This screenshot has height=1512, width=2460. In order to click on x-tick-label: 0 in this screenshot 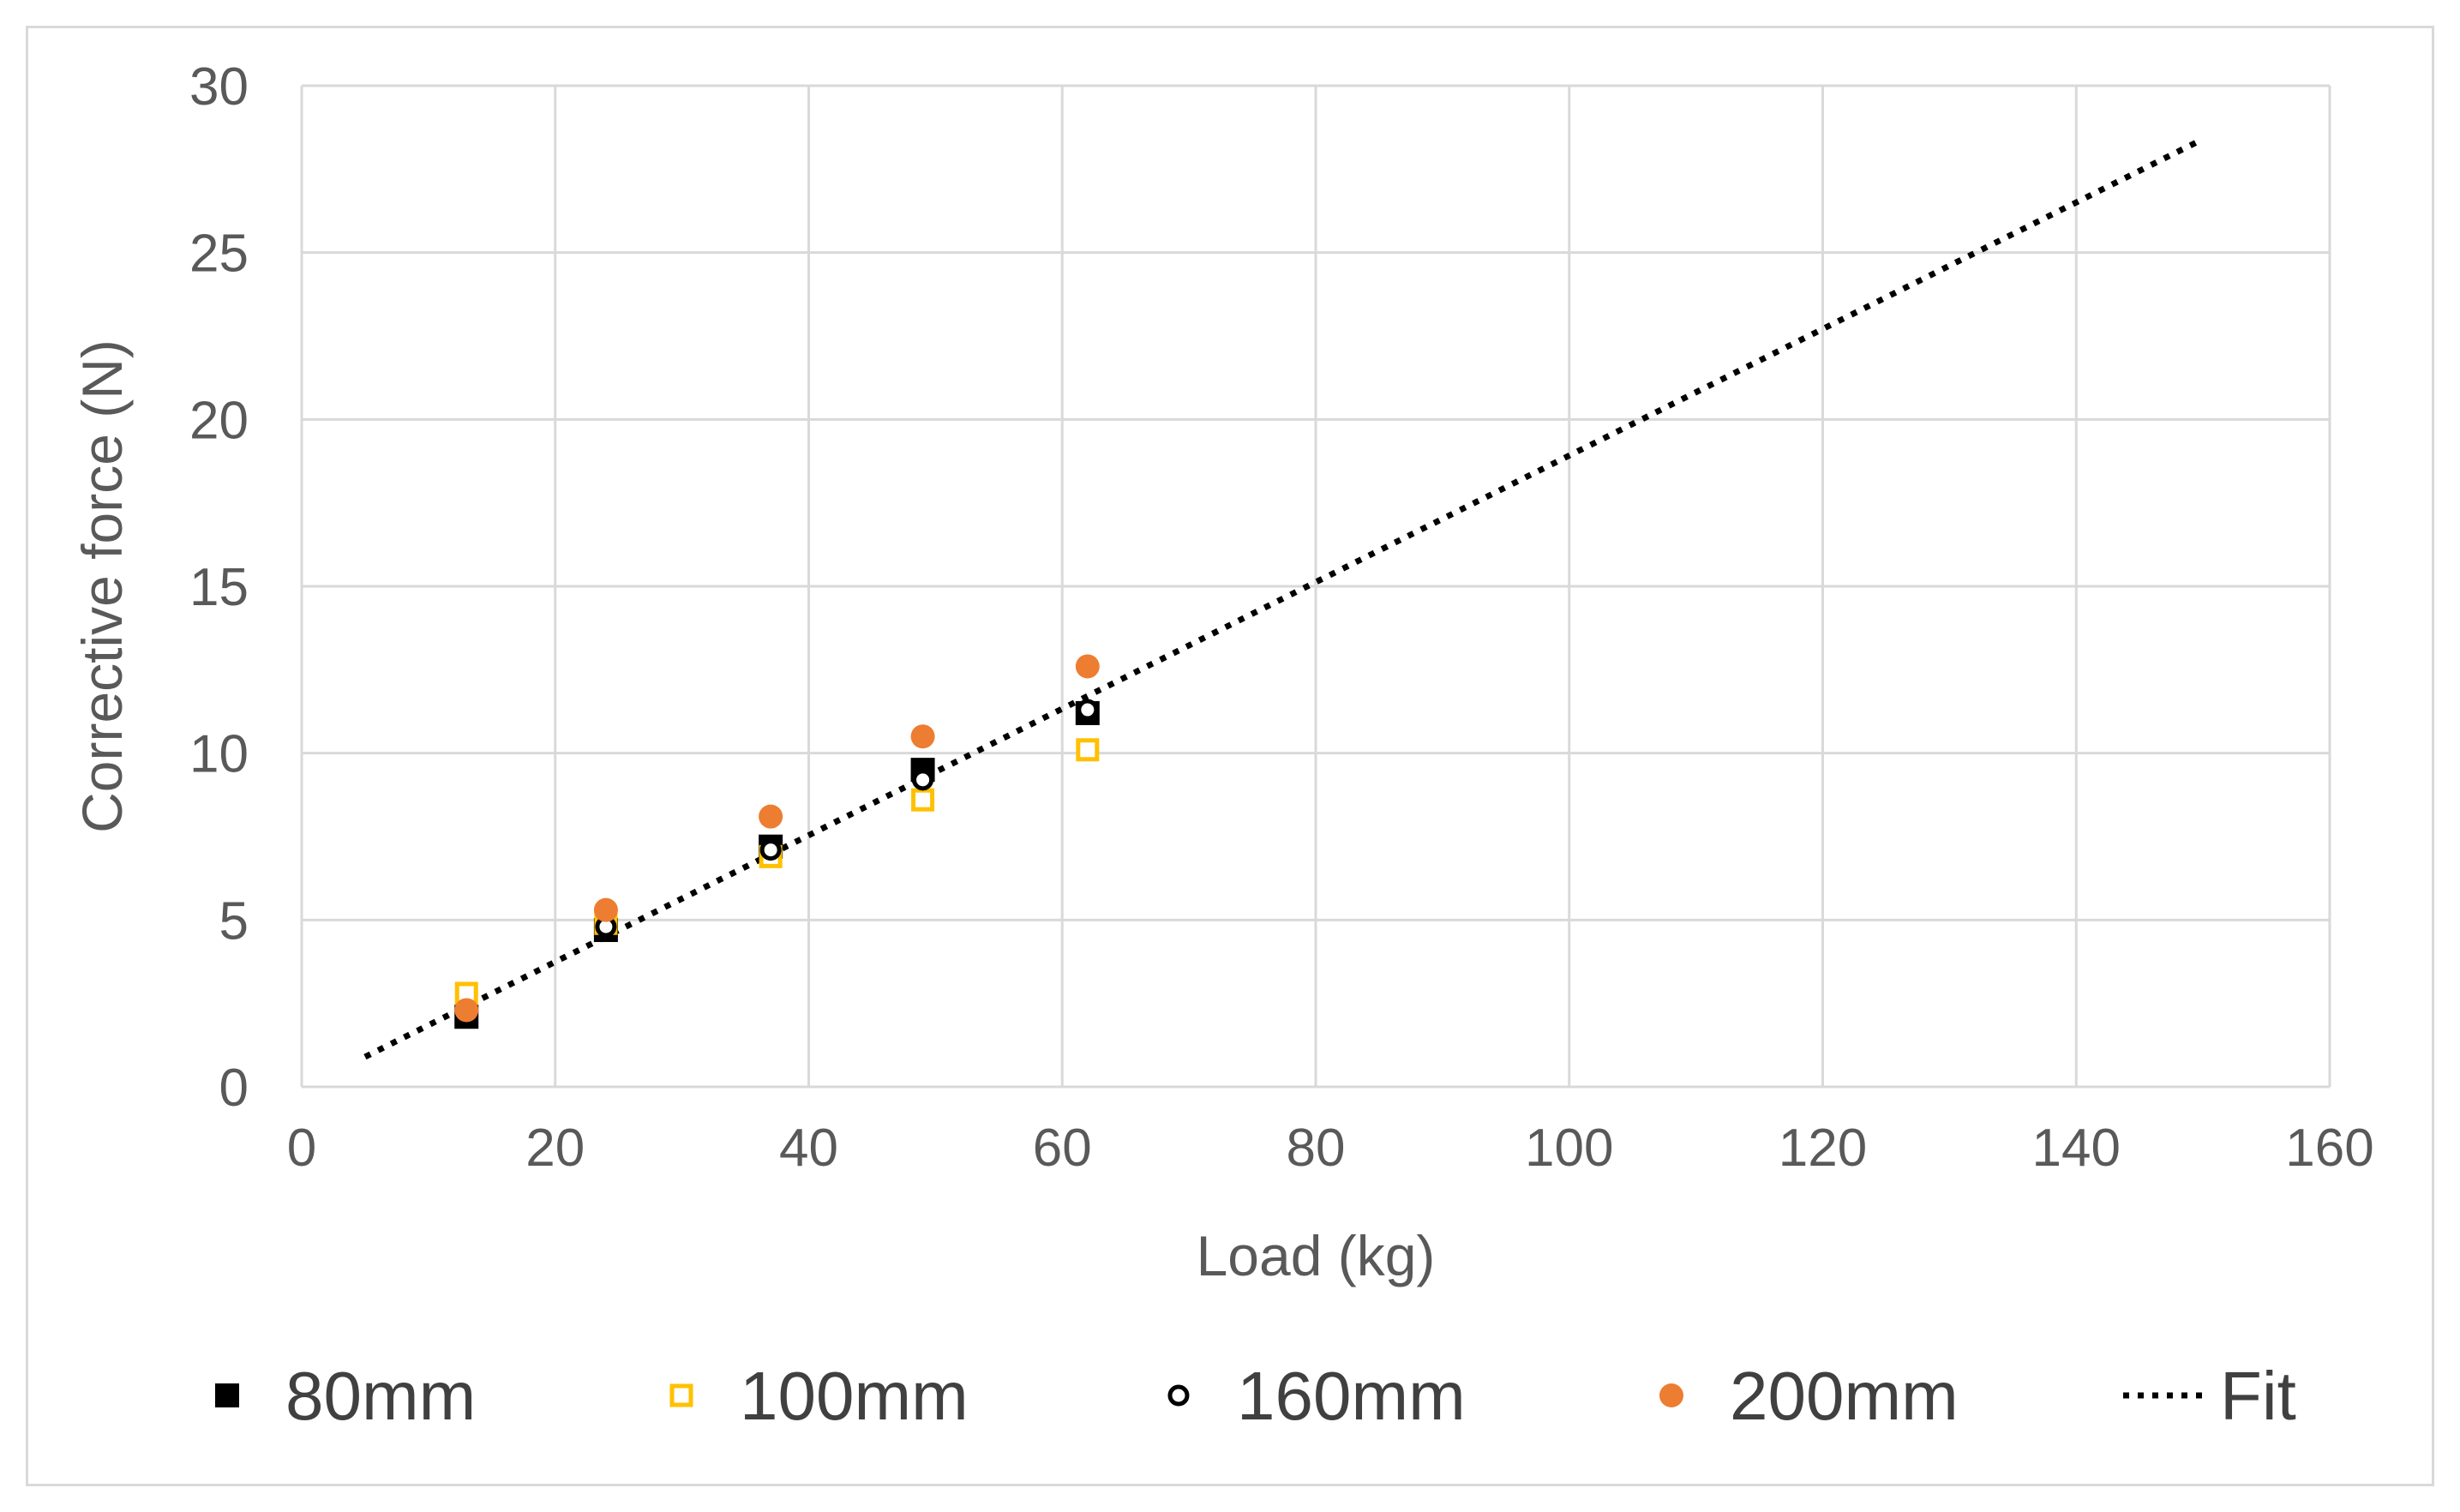, I will do `click(301, 1148)`.